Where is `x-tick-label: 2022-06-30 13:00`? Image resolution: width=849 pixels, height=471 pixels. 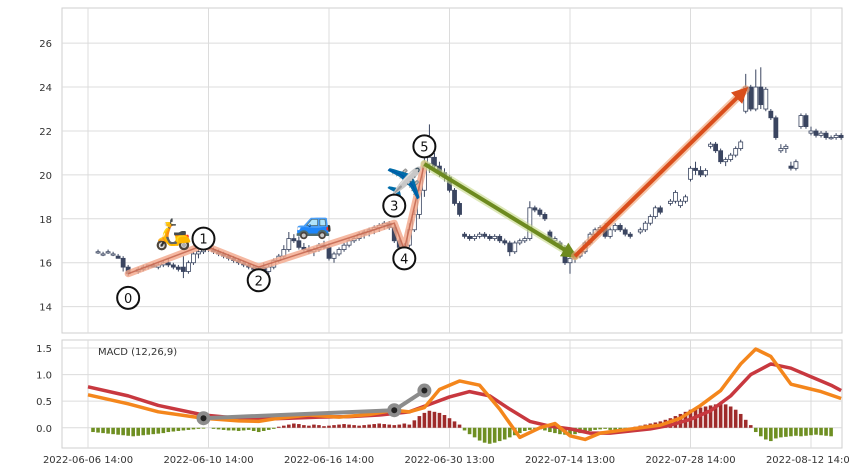 x-tick-label: 2022-06-30 13:00 is located at coordinates (449, 460).